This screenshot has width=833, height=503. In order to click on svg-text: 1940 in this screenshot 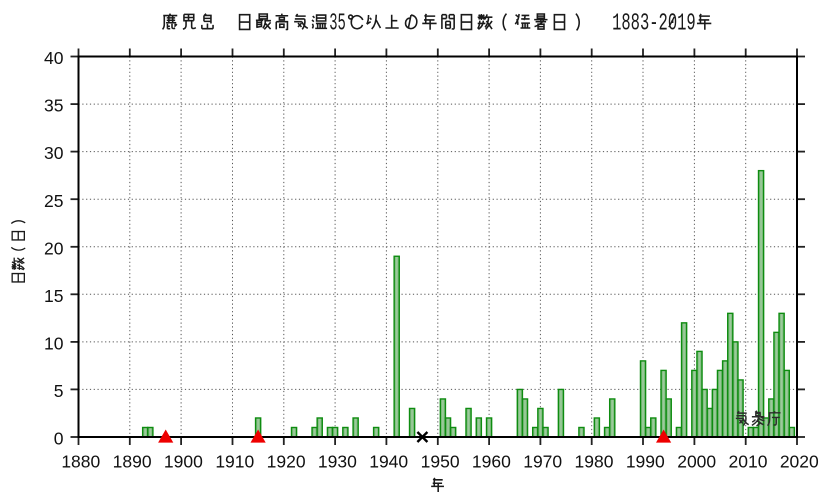, I will do `click(388, 462)`.